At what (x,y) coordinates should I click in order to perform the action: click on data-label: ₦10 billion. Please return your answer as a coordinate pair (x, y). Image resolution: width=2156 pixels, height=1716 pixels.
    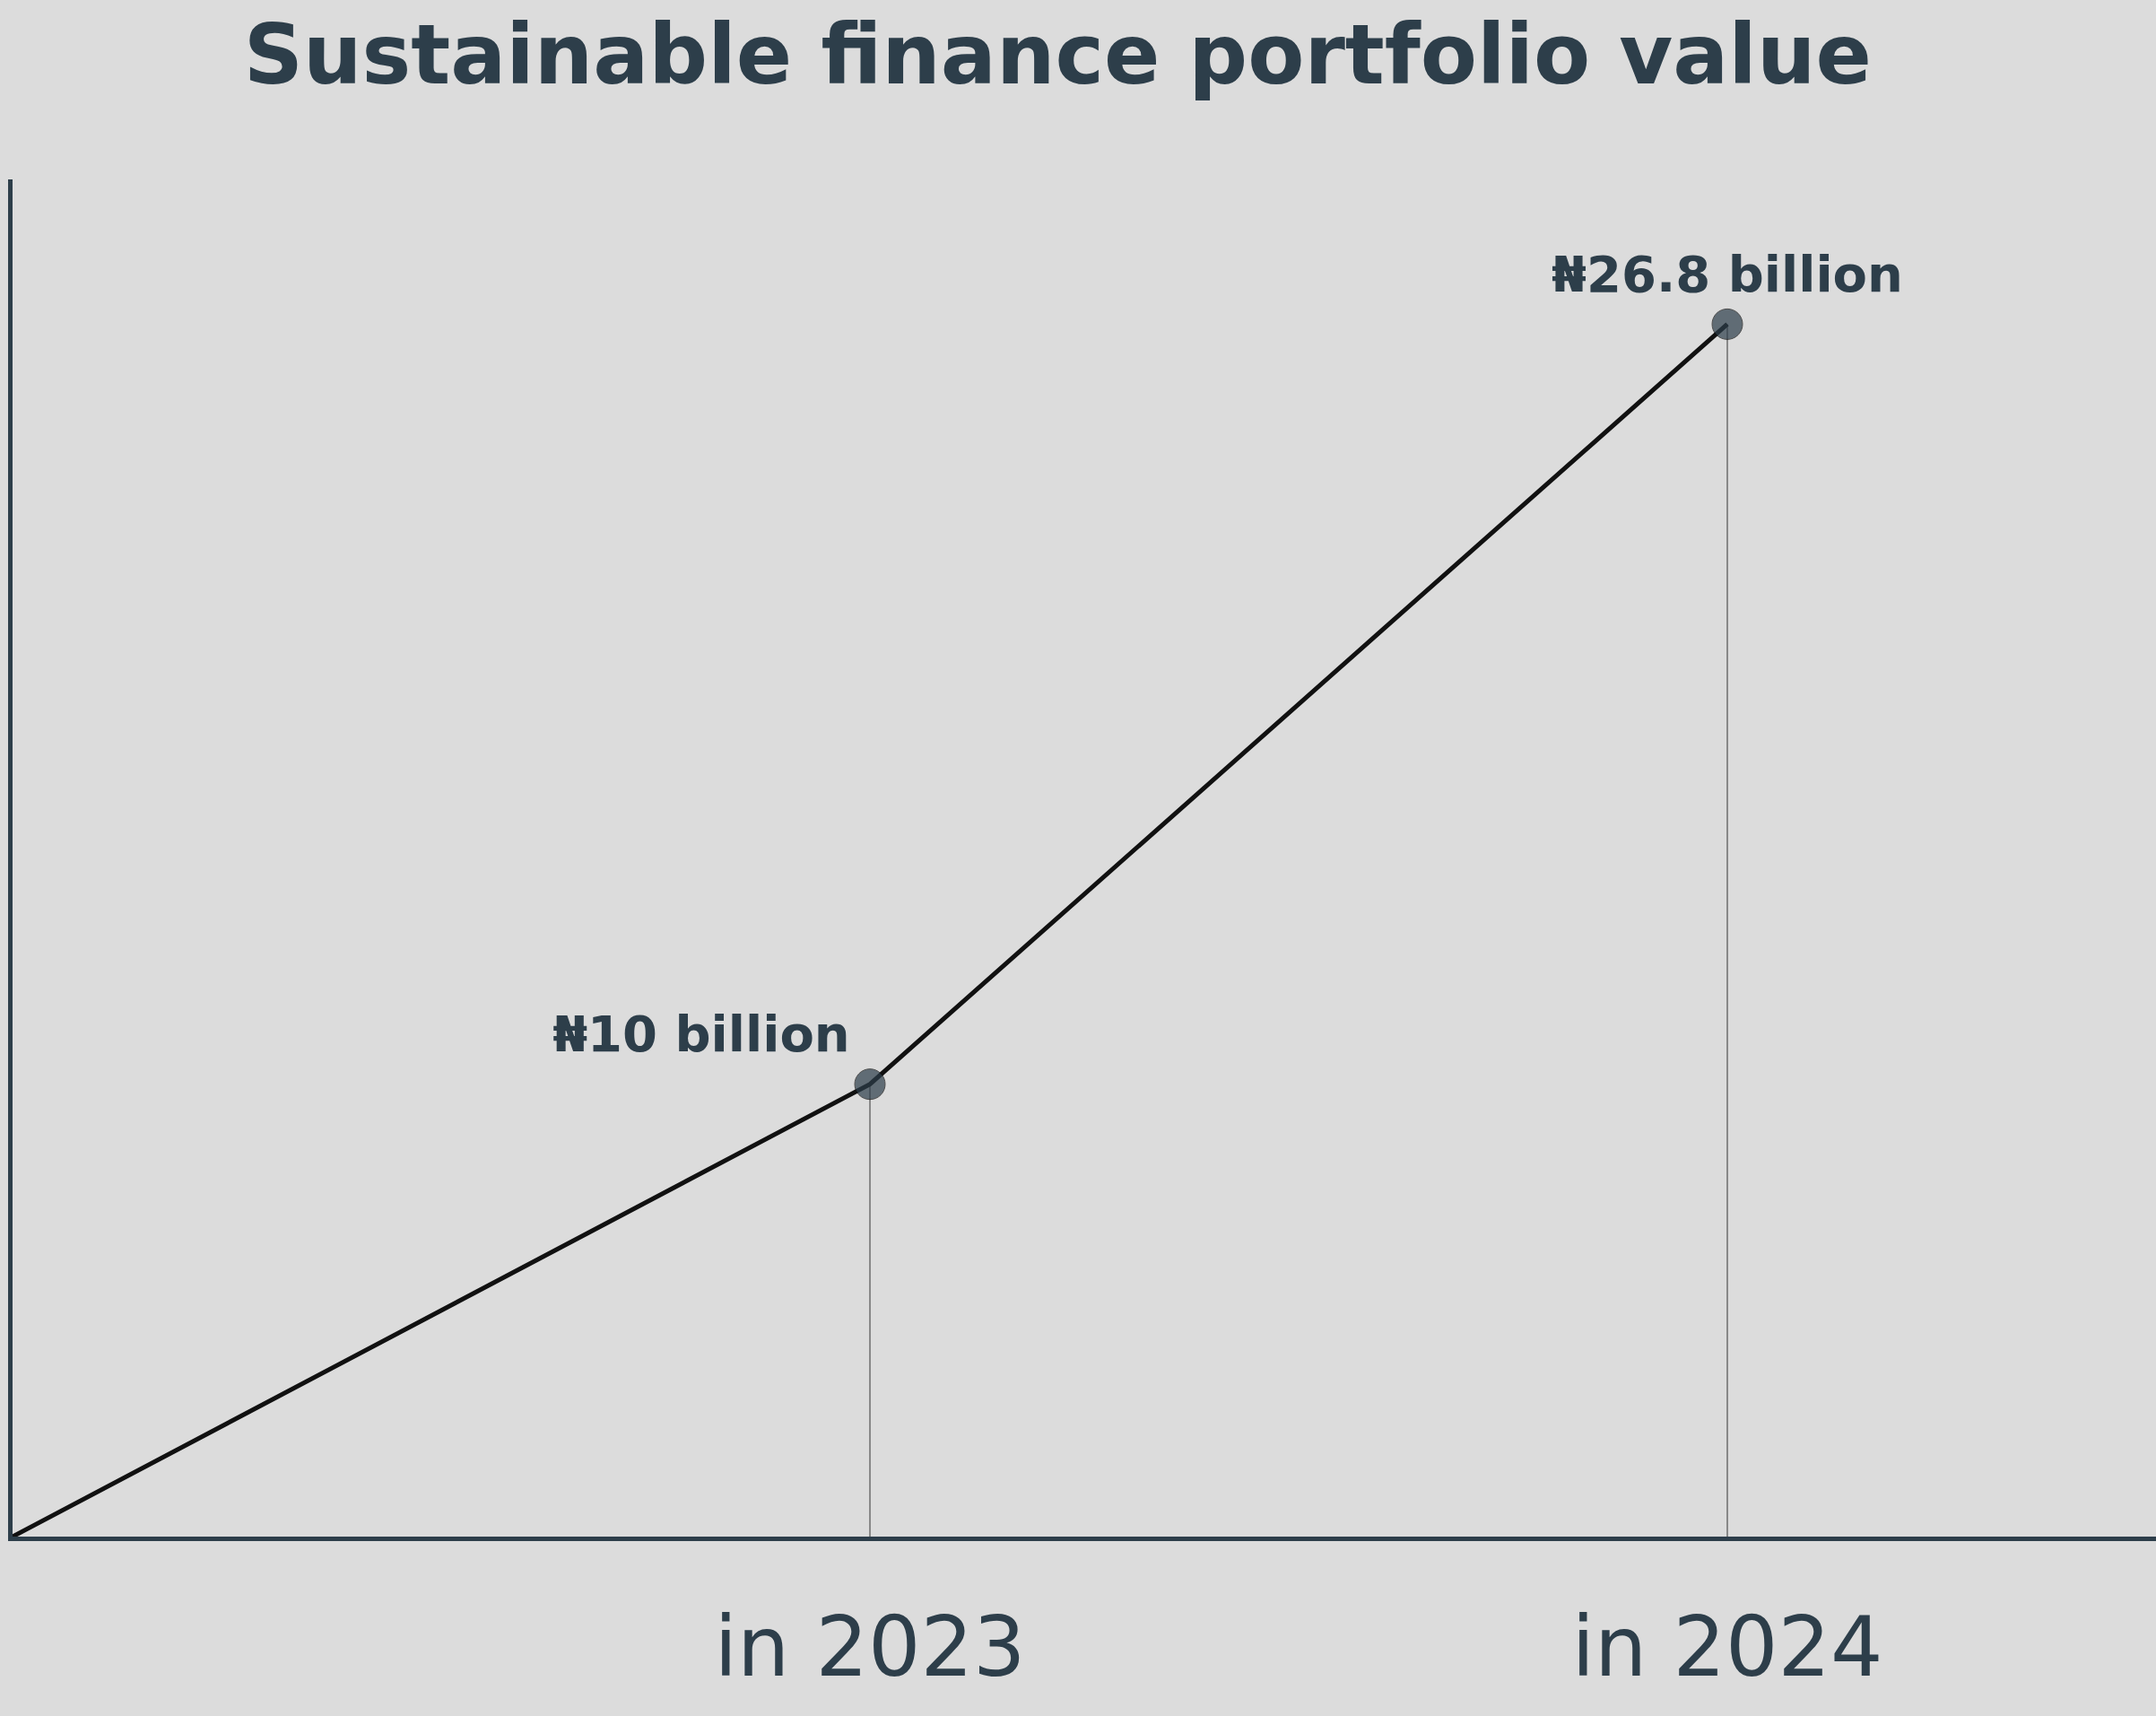
    Looking at the image, I should click on (701, 1034).